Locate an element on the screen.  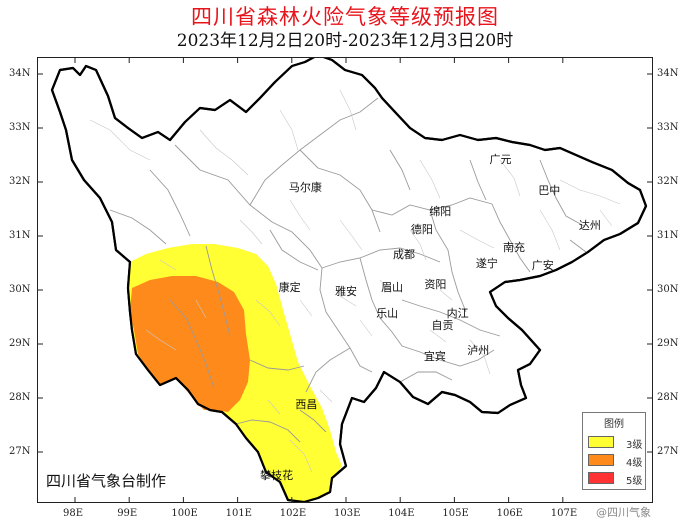
lat-label-left: 28N is located at coordinates (20, 397).